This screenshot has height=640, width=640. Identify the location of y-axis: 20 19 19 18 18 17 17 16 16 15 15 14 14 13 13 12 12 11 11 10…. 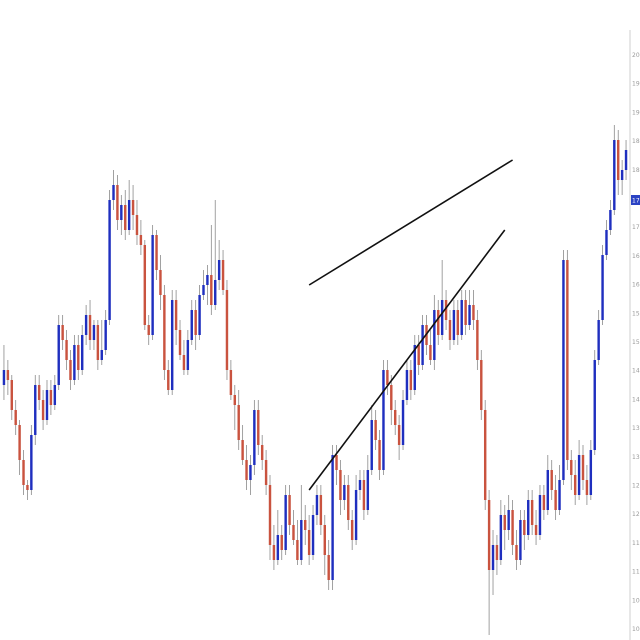
(634, 335).